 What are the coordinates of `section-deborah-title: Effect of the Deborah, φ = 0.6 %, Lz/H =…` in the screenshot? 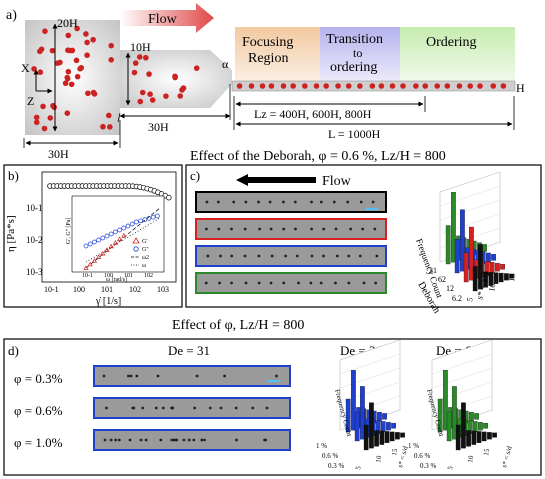 It's located at (318, 156).